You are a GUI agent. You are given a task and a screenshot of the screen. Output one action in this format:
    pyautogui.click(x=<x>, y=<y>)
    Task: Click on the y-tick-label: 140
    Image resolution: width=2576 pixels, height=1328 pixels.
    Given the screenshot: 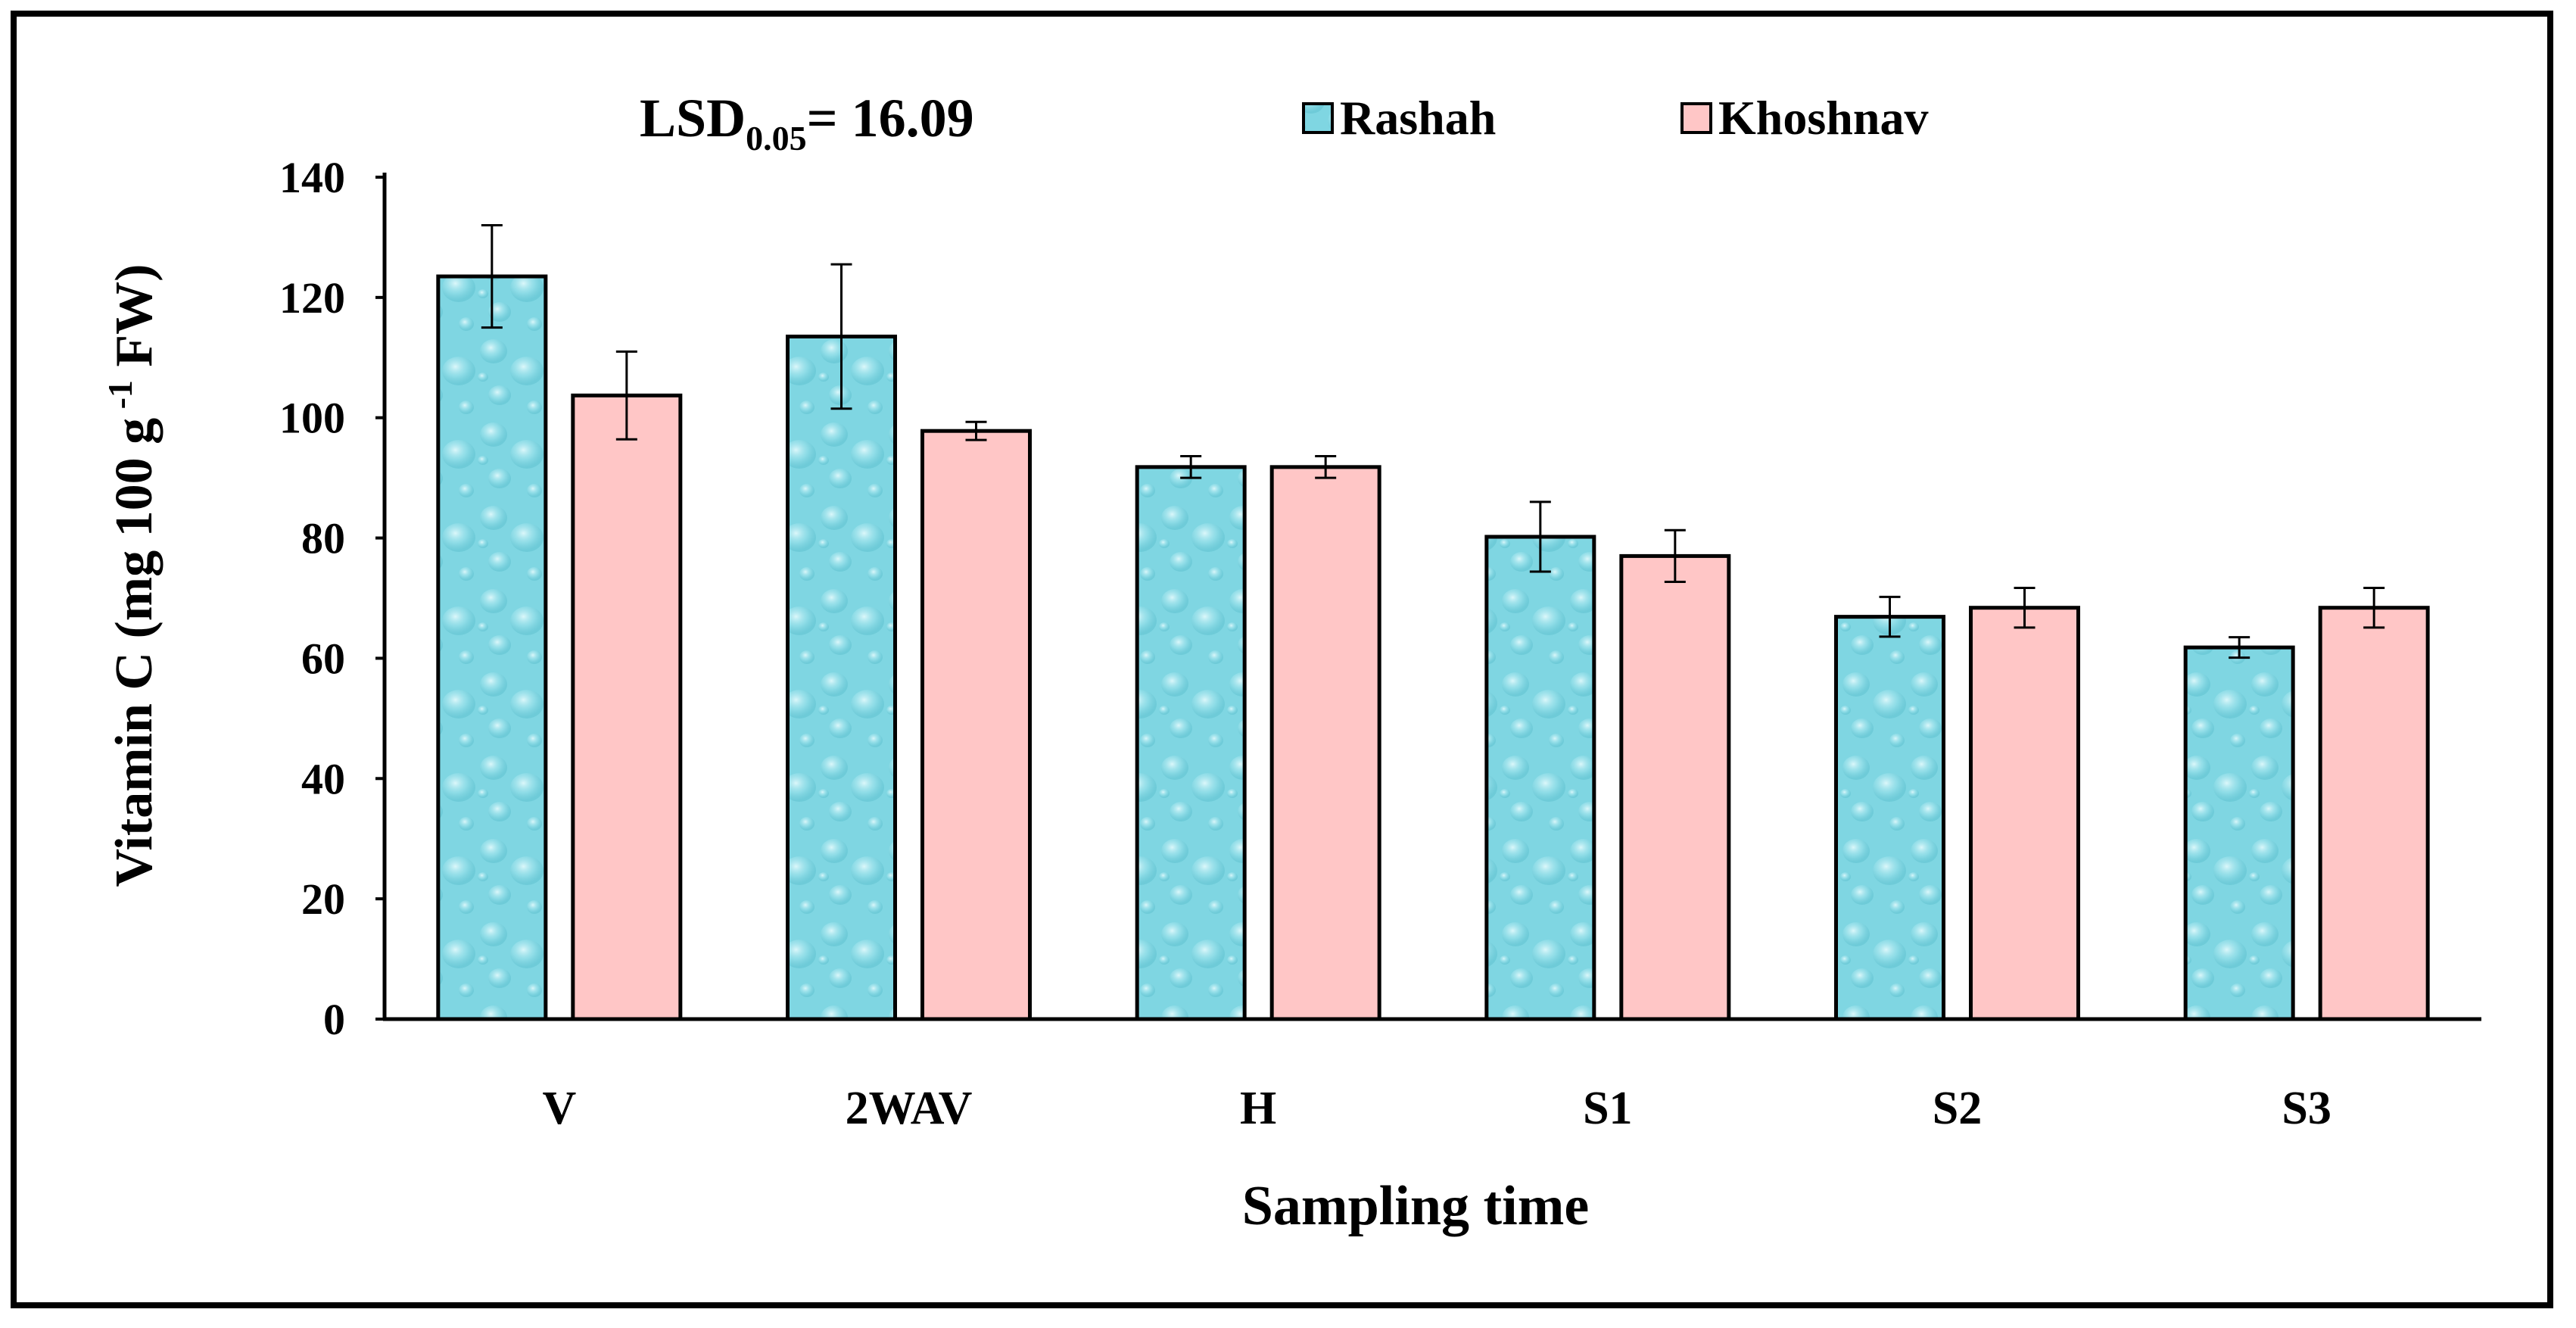 What is the action you would take?
    pyautogui.click(x=312, y=177)
    